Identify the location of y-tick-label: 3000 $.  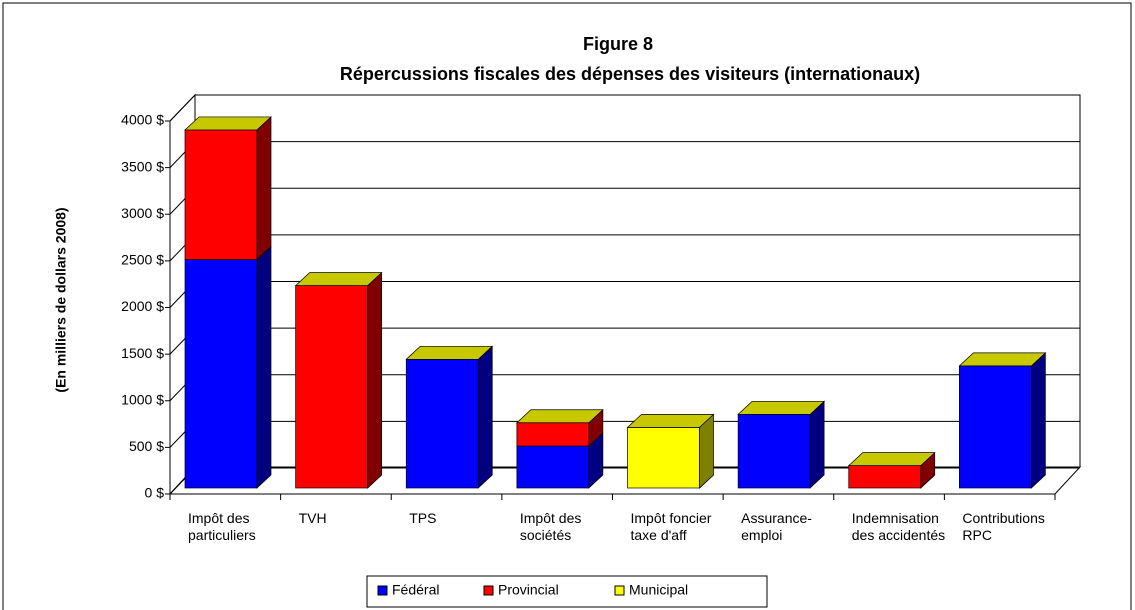
(142, 213).